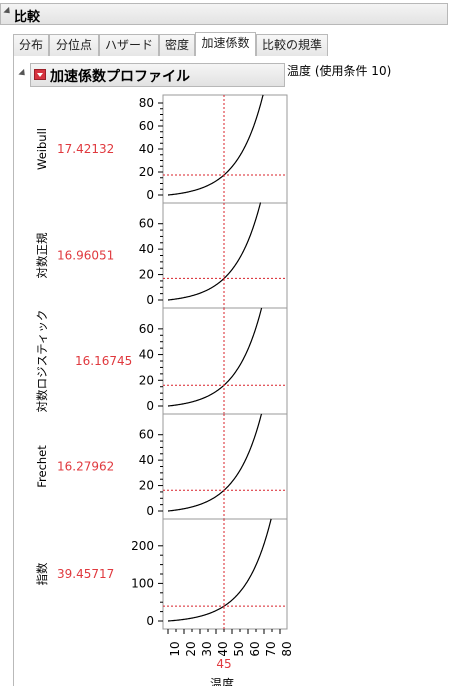 This screenshot has height=686, width=451. What do you see at coordinates (207, 648) in the screenshot?
I see `x-tick-label: 30` at bounding box center [207, 648].